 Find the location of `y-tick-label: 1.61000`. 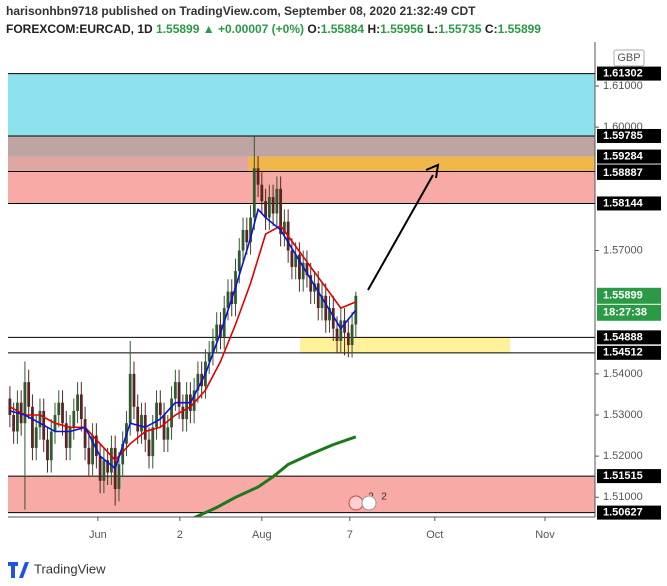

y-tick-label: 1.61000 is located at coordinates (623, 86).